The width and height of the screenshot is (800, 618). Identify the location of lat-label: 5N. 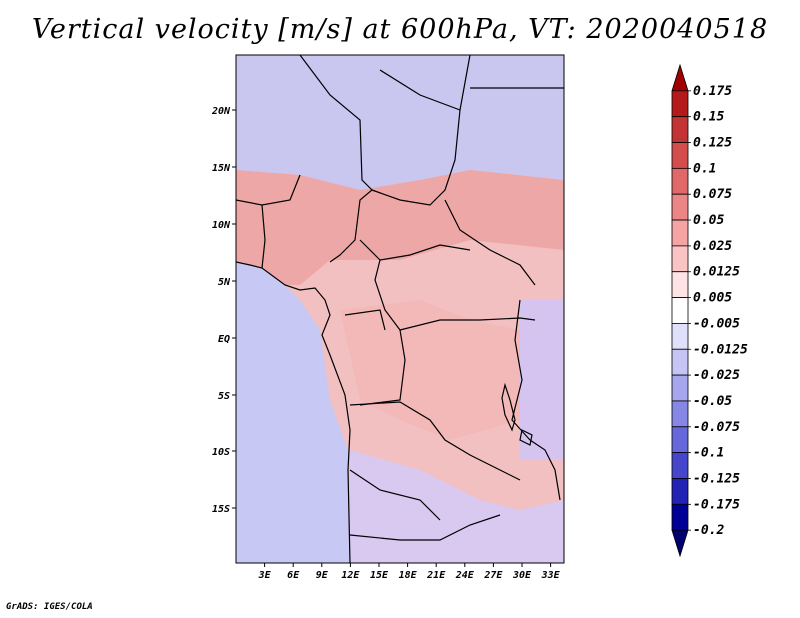
(224, 282).